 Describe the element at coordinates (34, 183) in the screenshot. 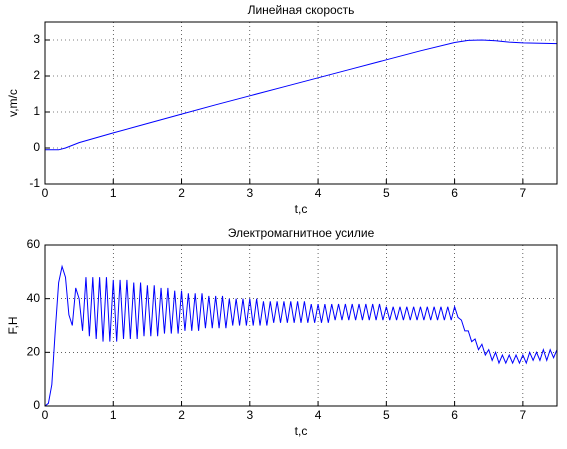

I see `y-tick-label: -1` at that location.